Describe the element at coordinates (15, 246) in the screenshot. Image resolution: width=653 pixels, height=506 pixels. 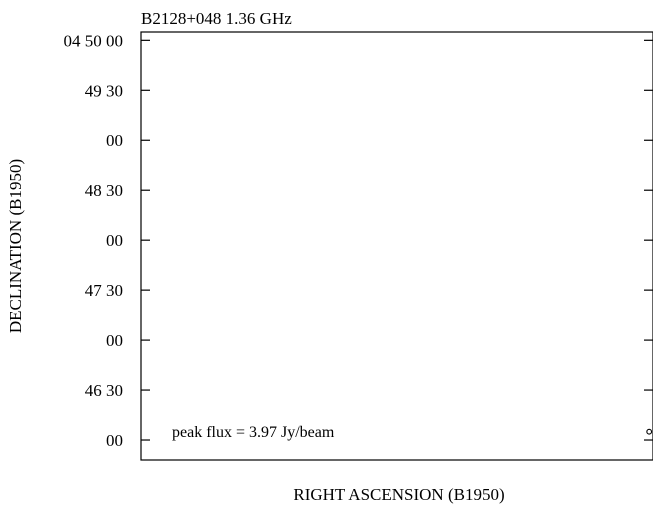
I see `y-axis-label: DECLINATION (B1950)` at that location.